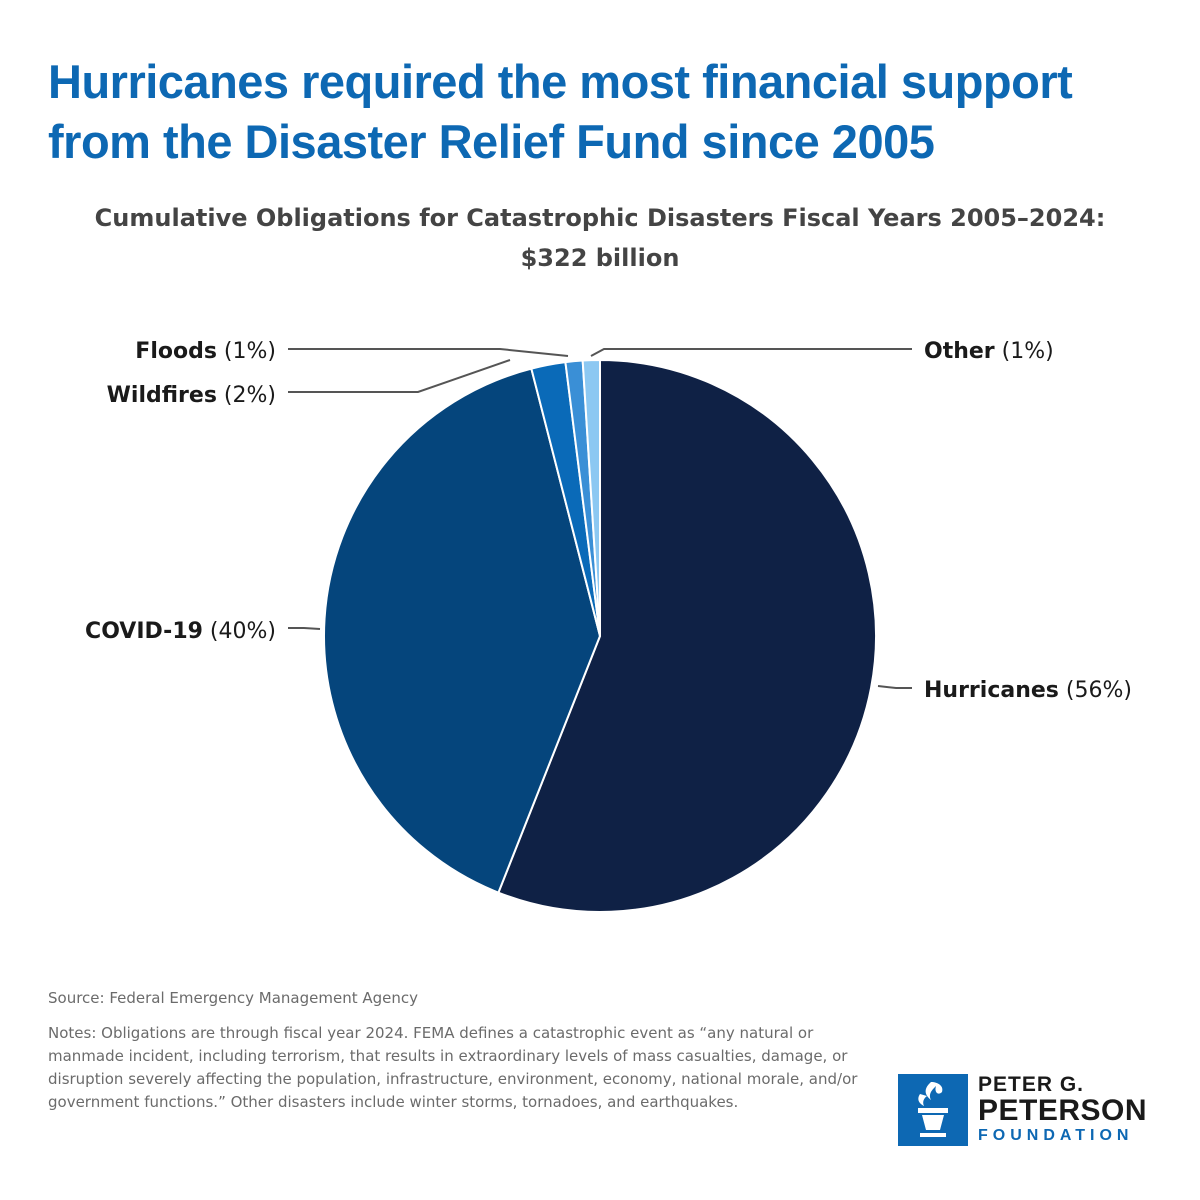 Image resolution: width=1200 pixels, height=1200 pixels. Describe the element at coordinates (933, 1110) in the screenshot. I see `torch-icon` at that location.